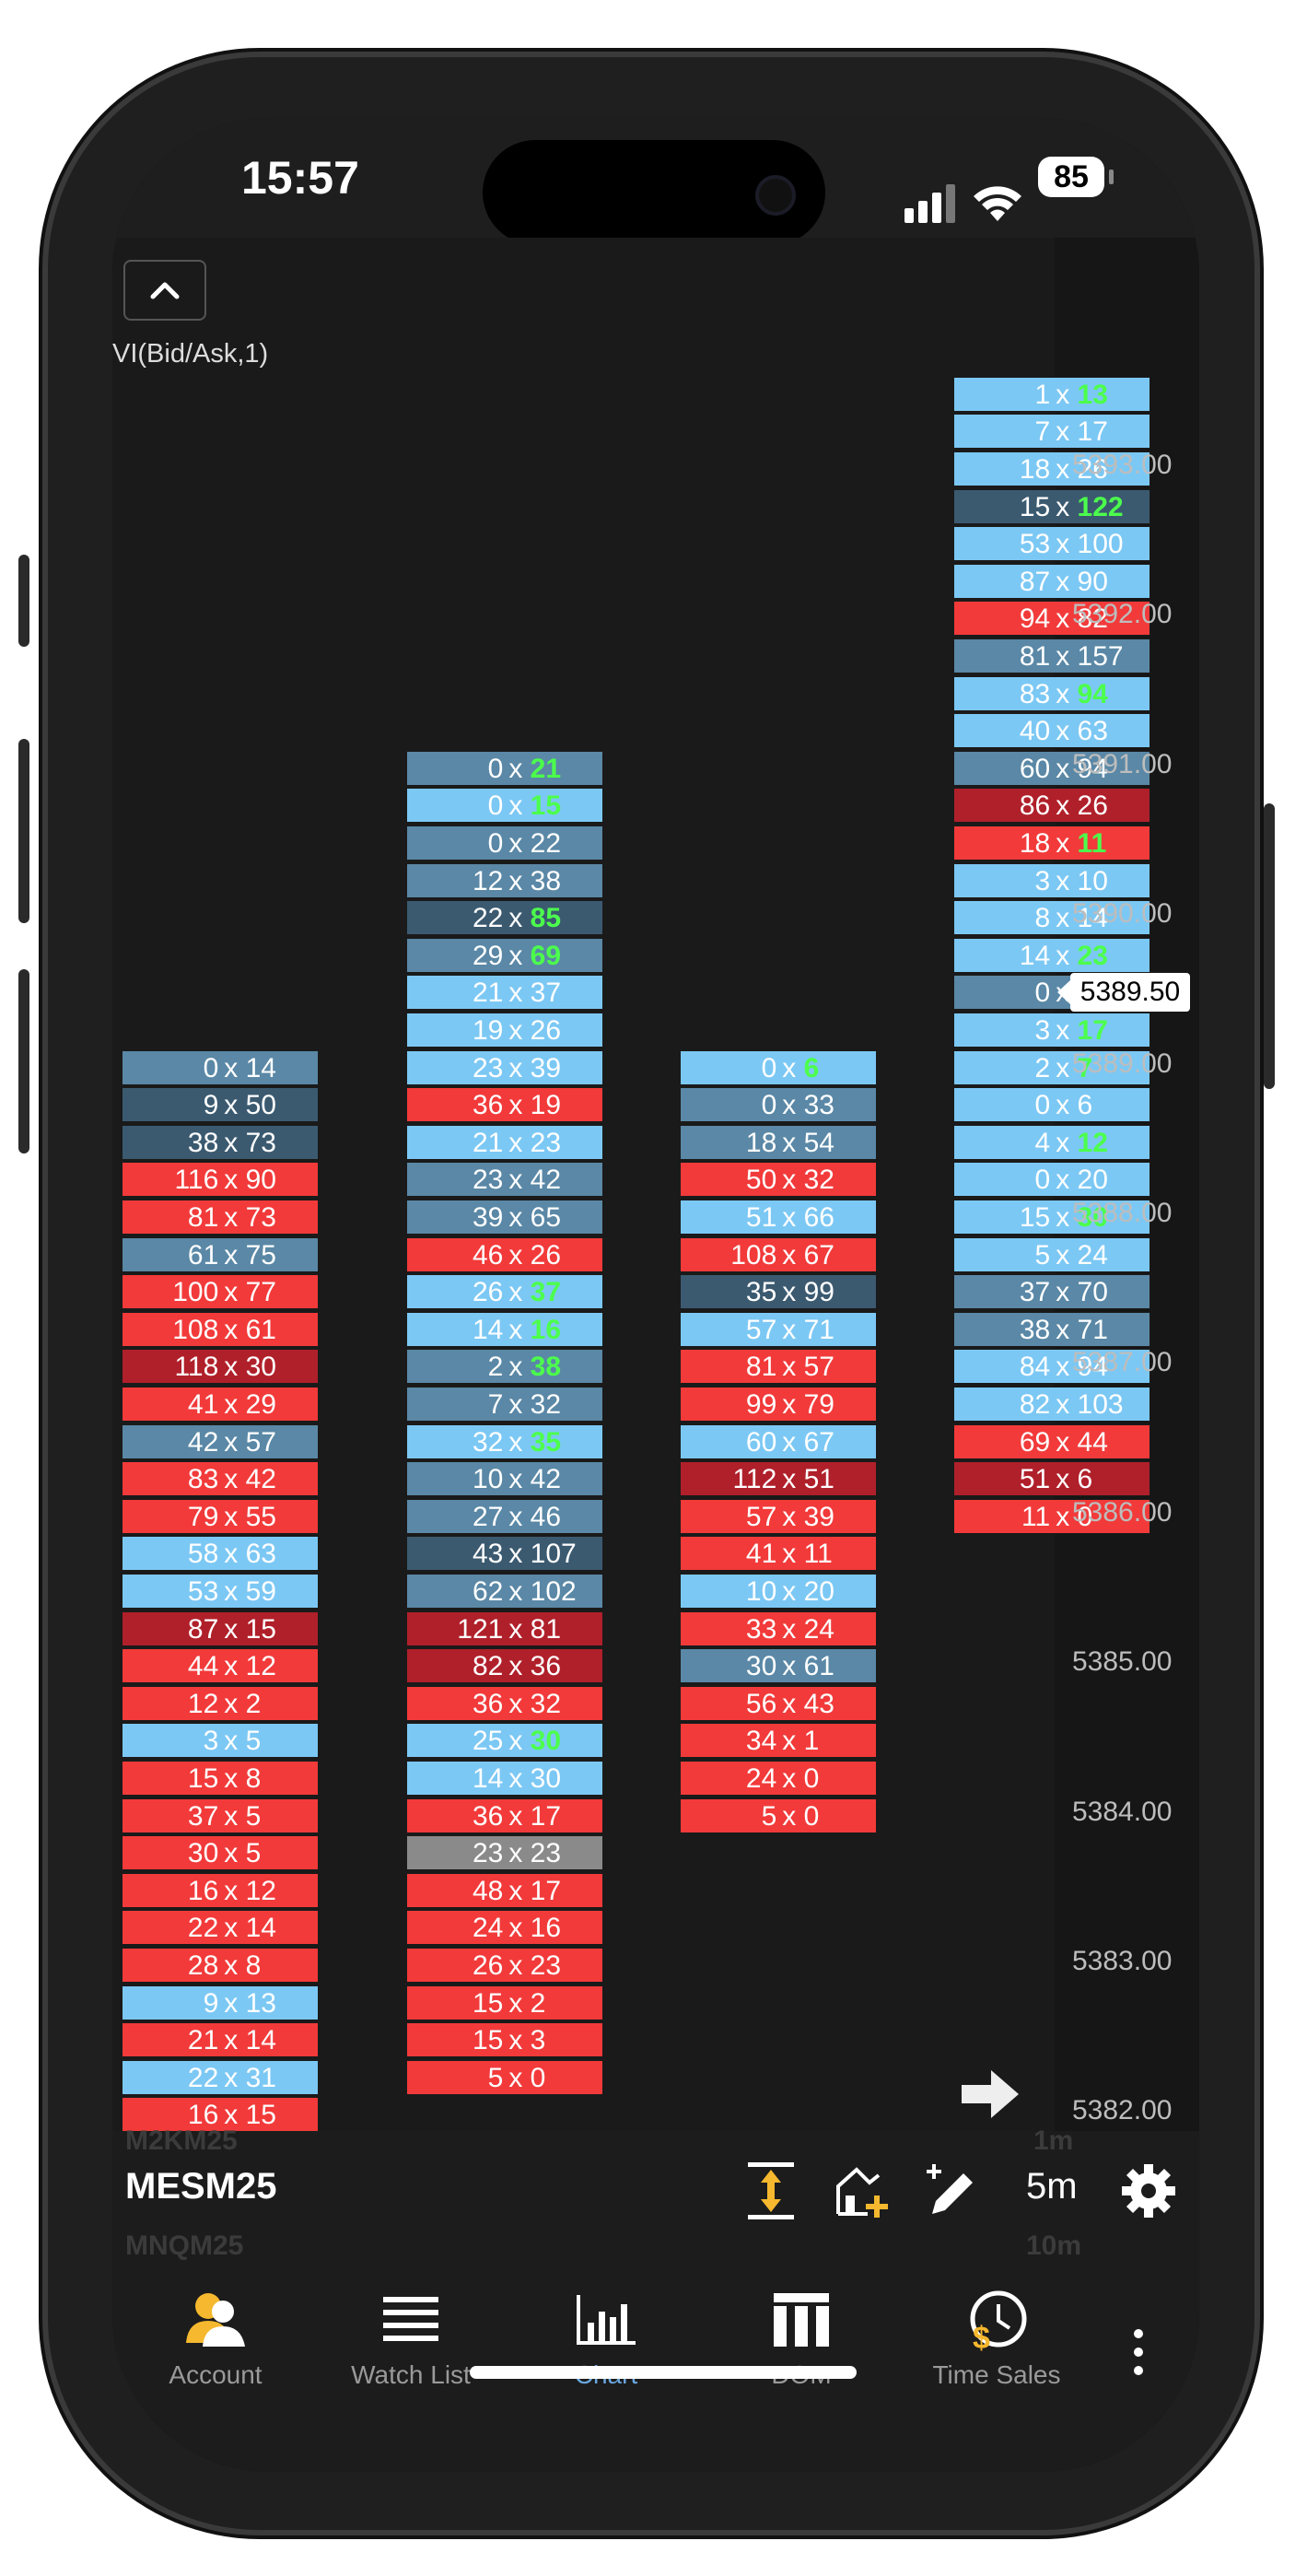  What do you see at coordinates (808, 1217) in the screenshot?
I see `ask-volume: x 66` at bounding box center [808, 1217].